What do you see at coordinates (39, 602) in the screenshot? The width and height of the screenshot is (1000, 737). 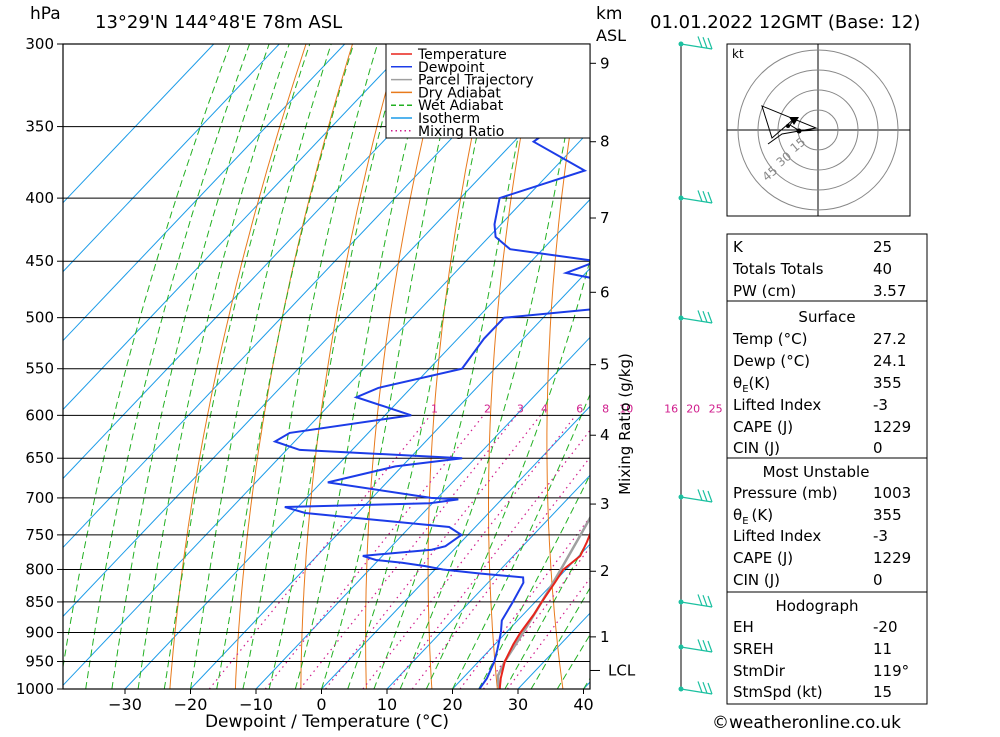 I see `pressure-tick-label: 850` at bounding box center [39, 602].